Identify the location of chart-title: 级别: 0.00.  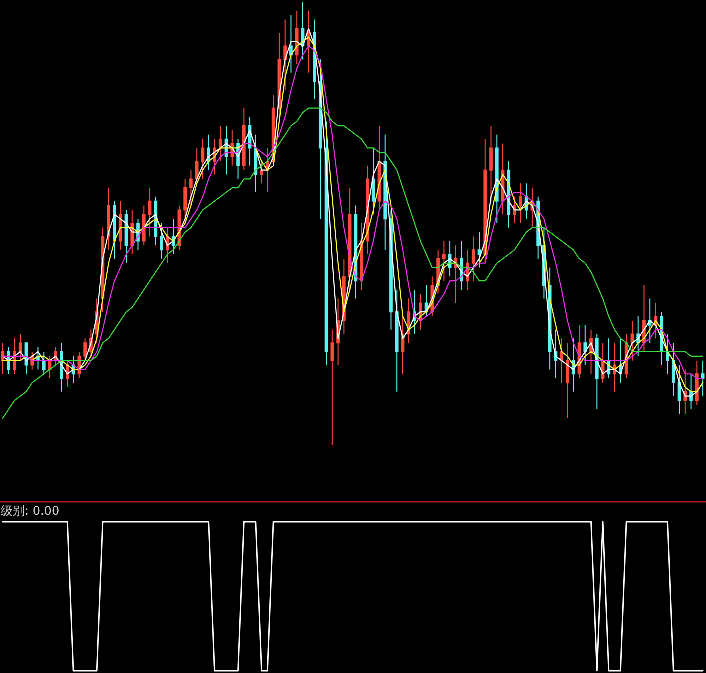
(30, 511).